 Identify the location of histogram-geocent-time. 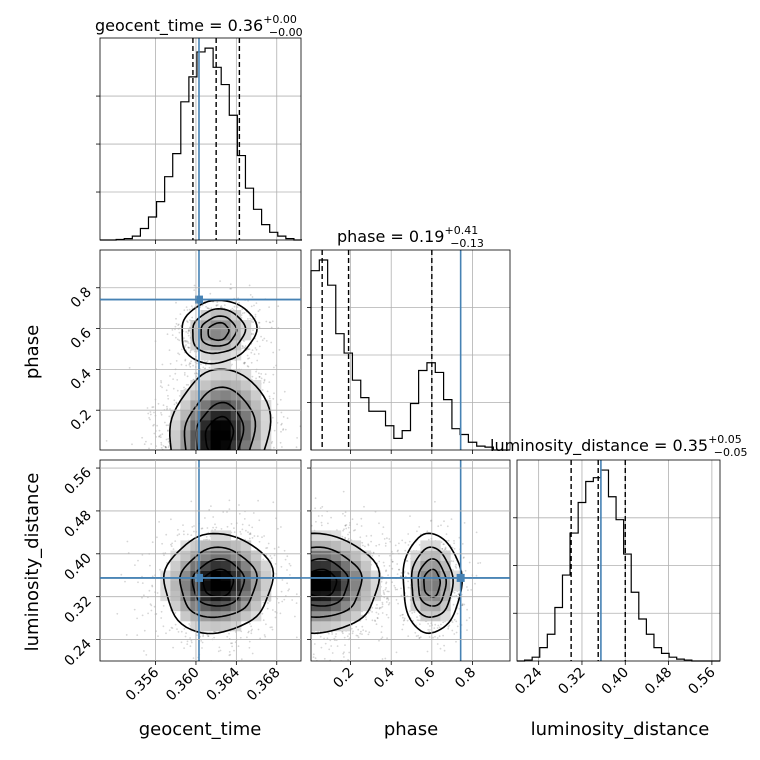
(201, 144).